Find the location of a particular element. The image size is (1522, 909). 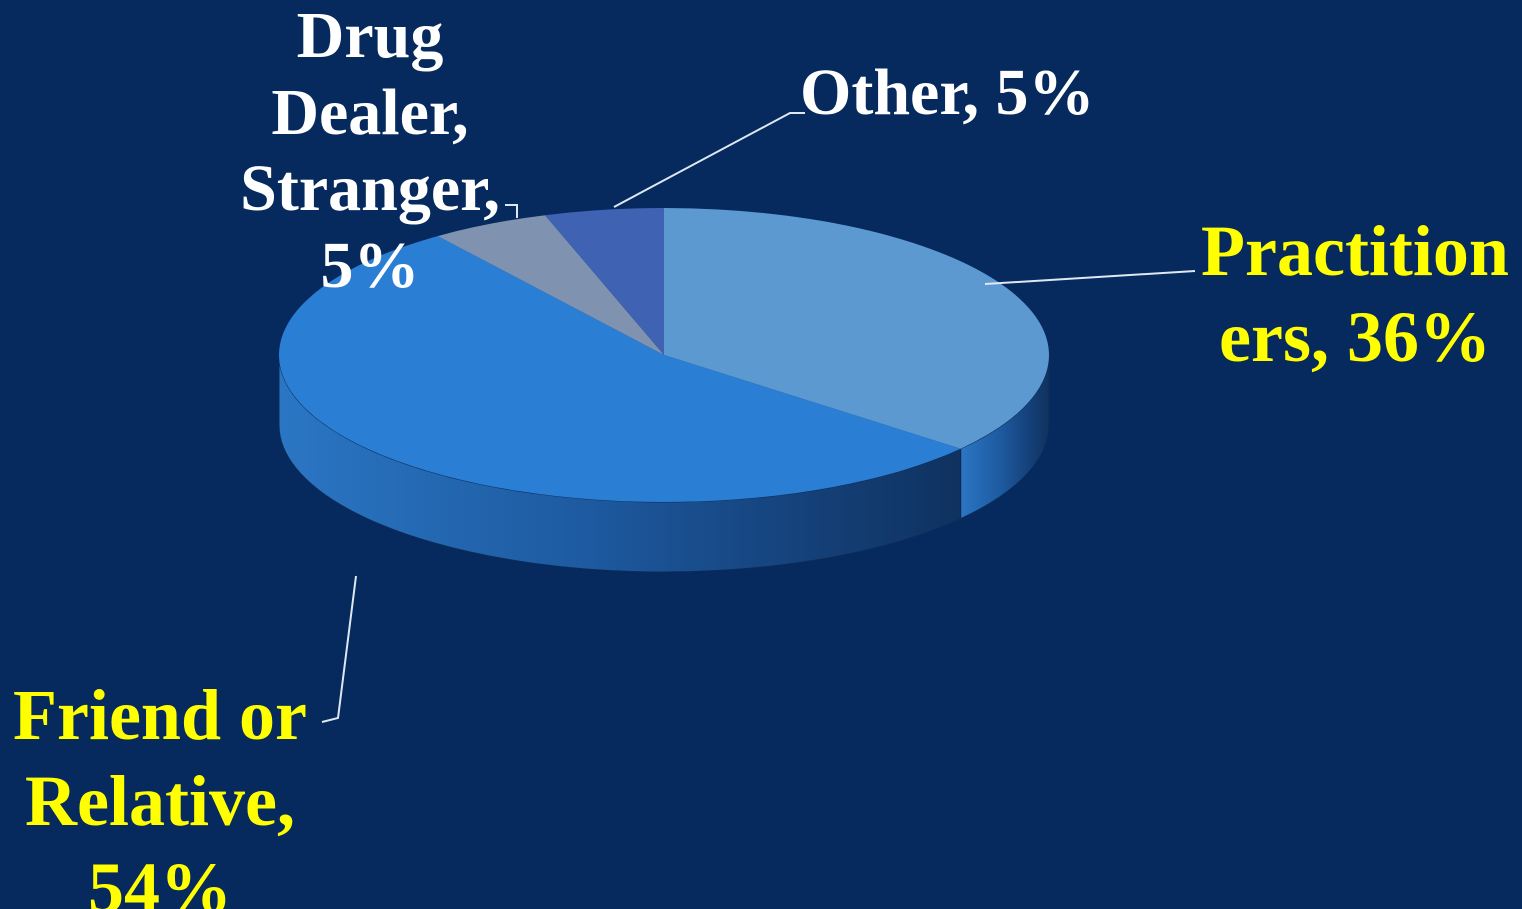

pie-slice-practitioners is located at coordinates (856, 328).